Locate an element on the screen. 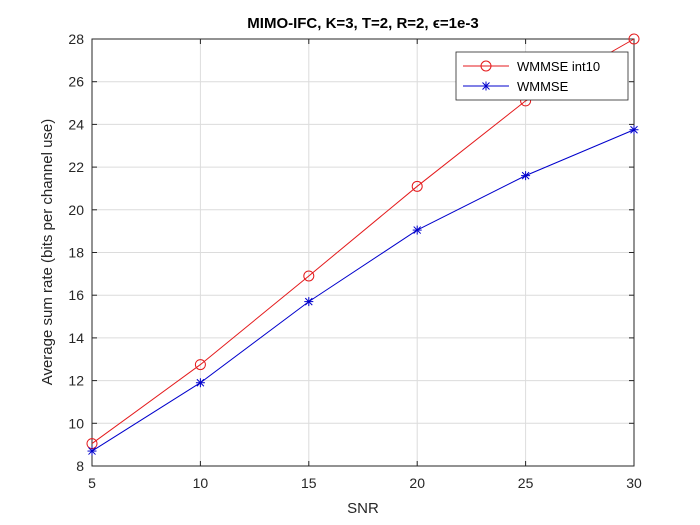  y-tick-label: 22 is located at coordinates (76, 167).